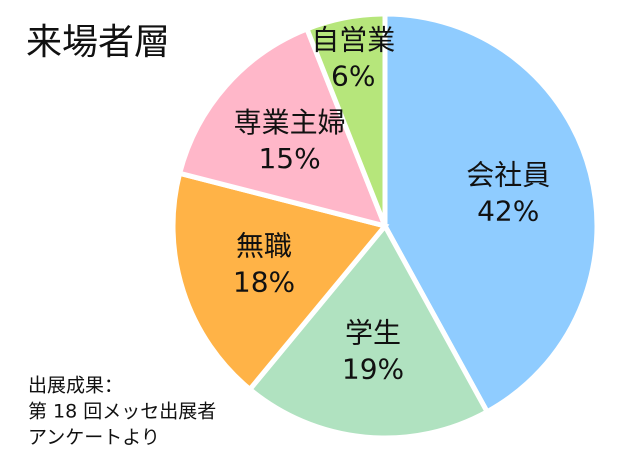  What do you see at coordinates (94, 438) in the screenshot?
I see `note: アンケートより` at bounding box center [94, 438].